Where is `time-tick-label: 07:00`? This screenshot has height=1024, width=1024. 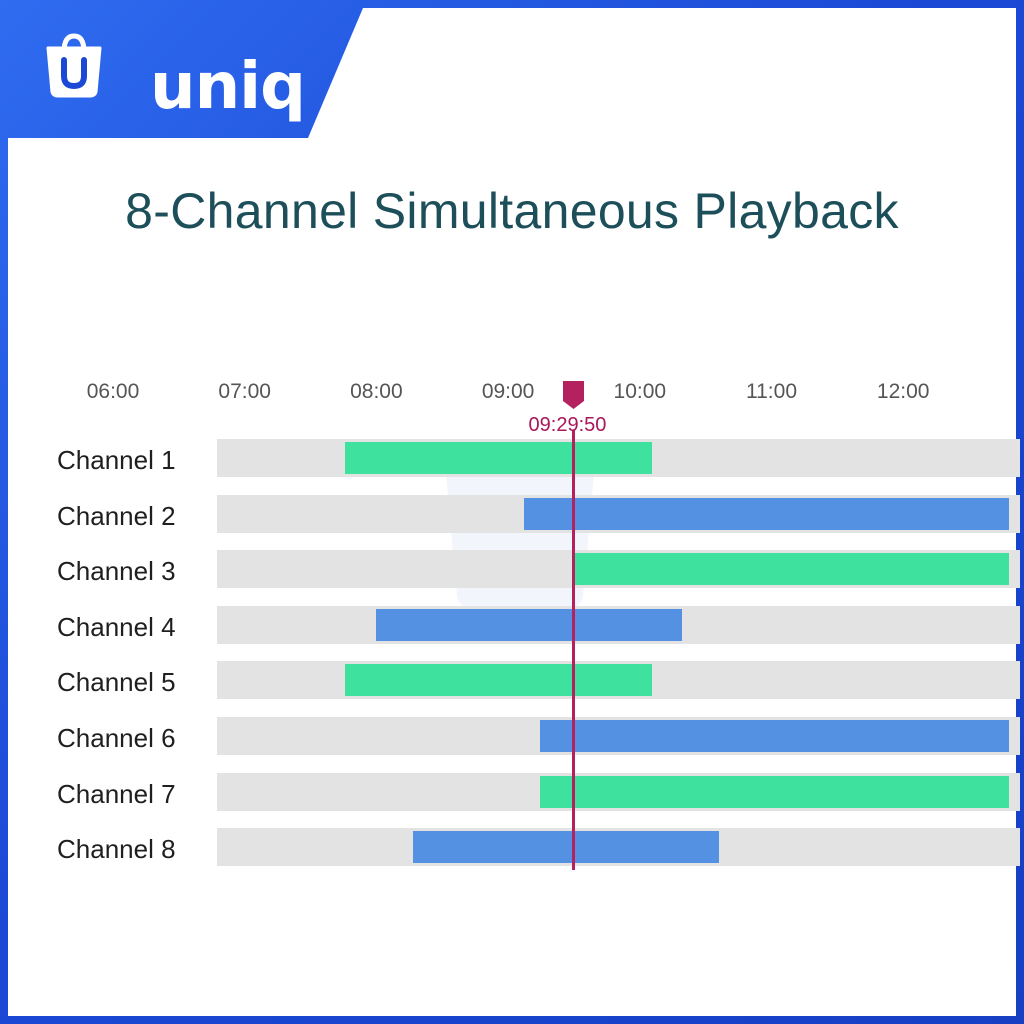
time-tick-label: 07:00 is located at coordinates (244, 391).